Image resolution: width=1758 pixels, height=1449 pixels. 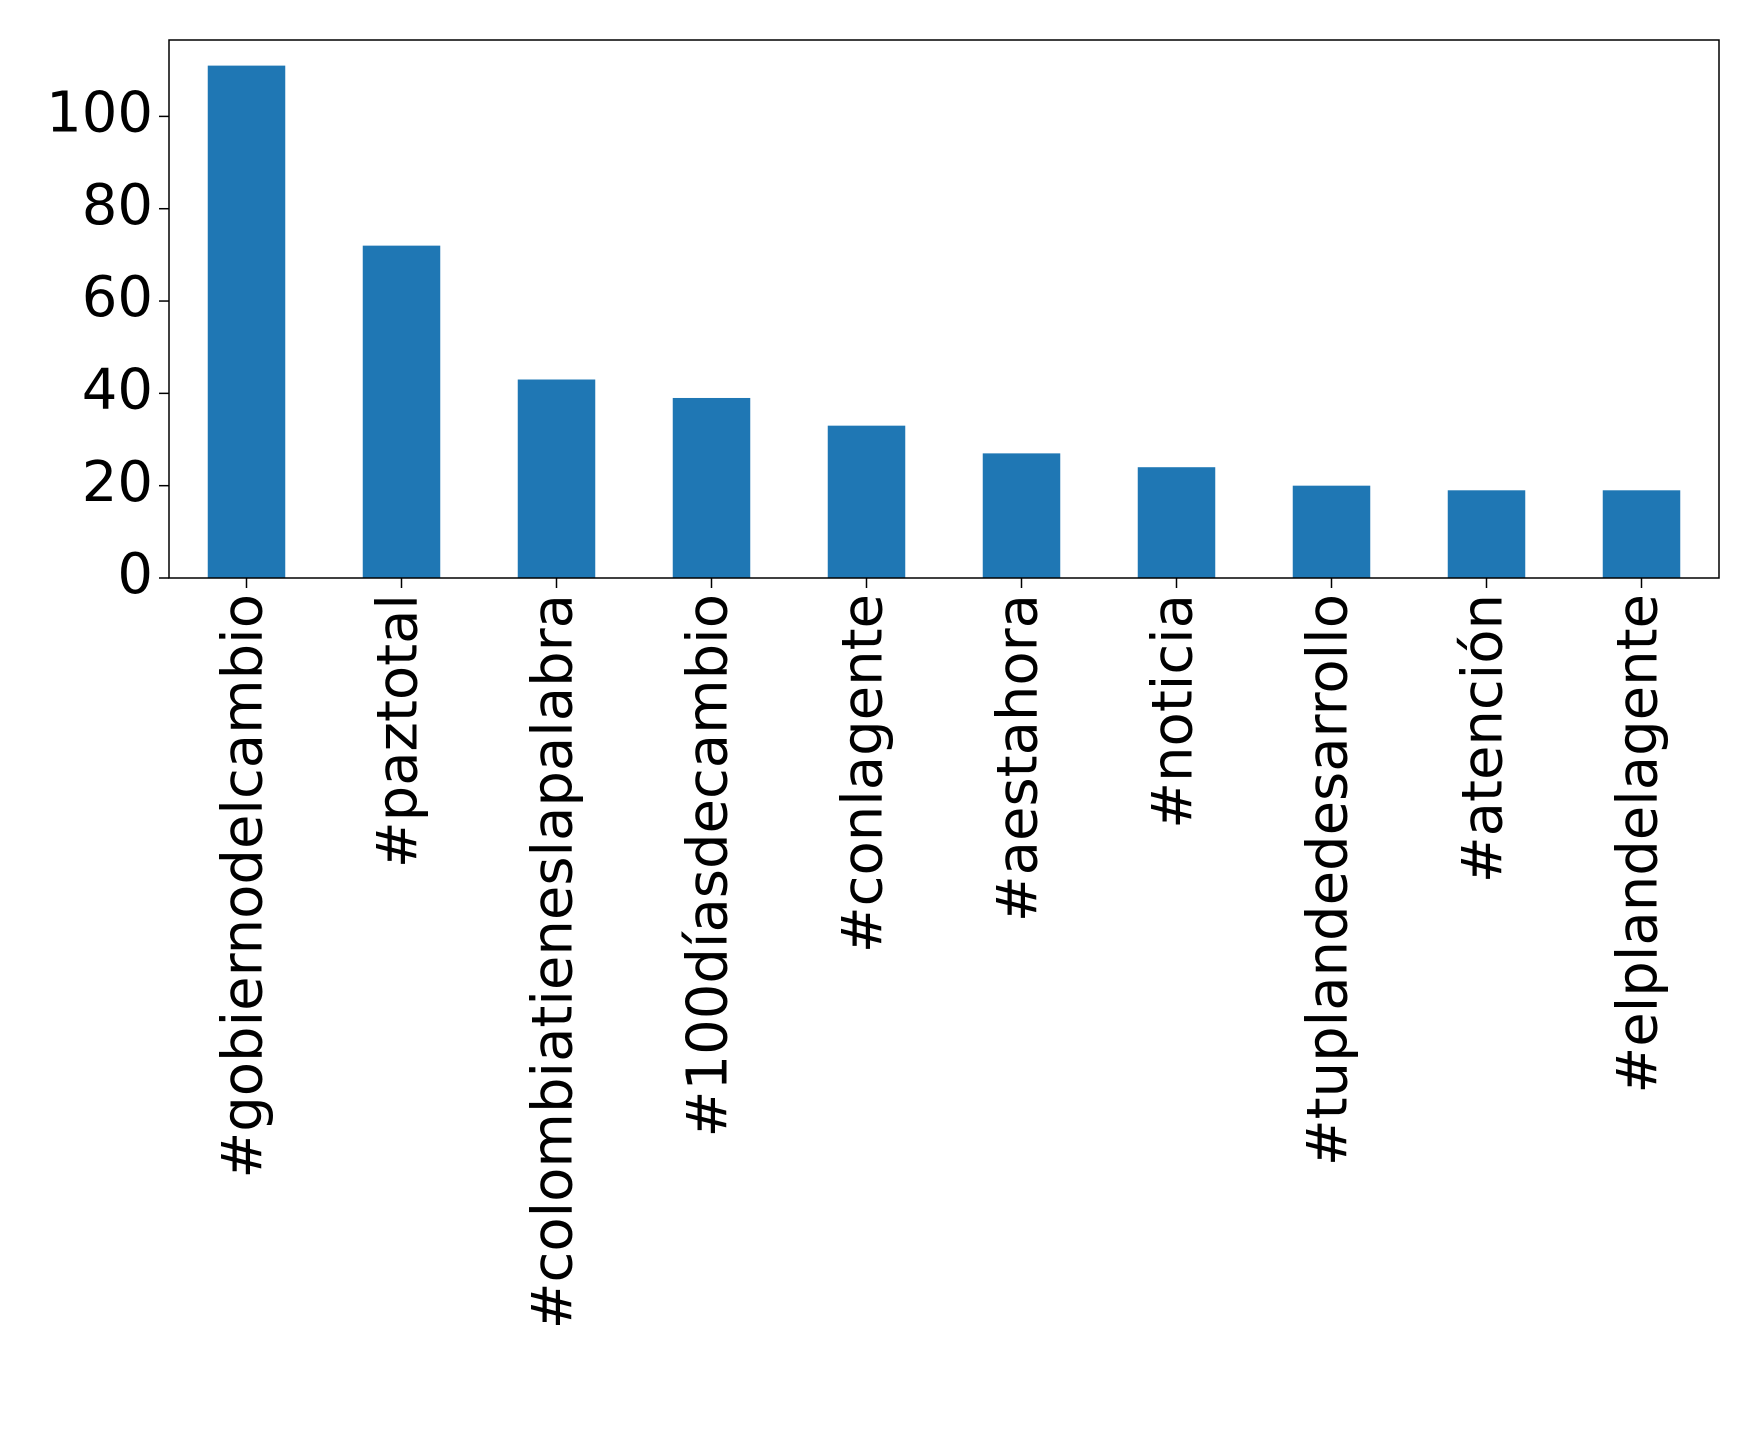 What do you see at coordinates (1173, 711) in the screenshot?
I see `x-tick-label: #noticia` at bounding box center [1173, 711].